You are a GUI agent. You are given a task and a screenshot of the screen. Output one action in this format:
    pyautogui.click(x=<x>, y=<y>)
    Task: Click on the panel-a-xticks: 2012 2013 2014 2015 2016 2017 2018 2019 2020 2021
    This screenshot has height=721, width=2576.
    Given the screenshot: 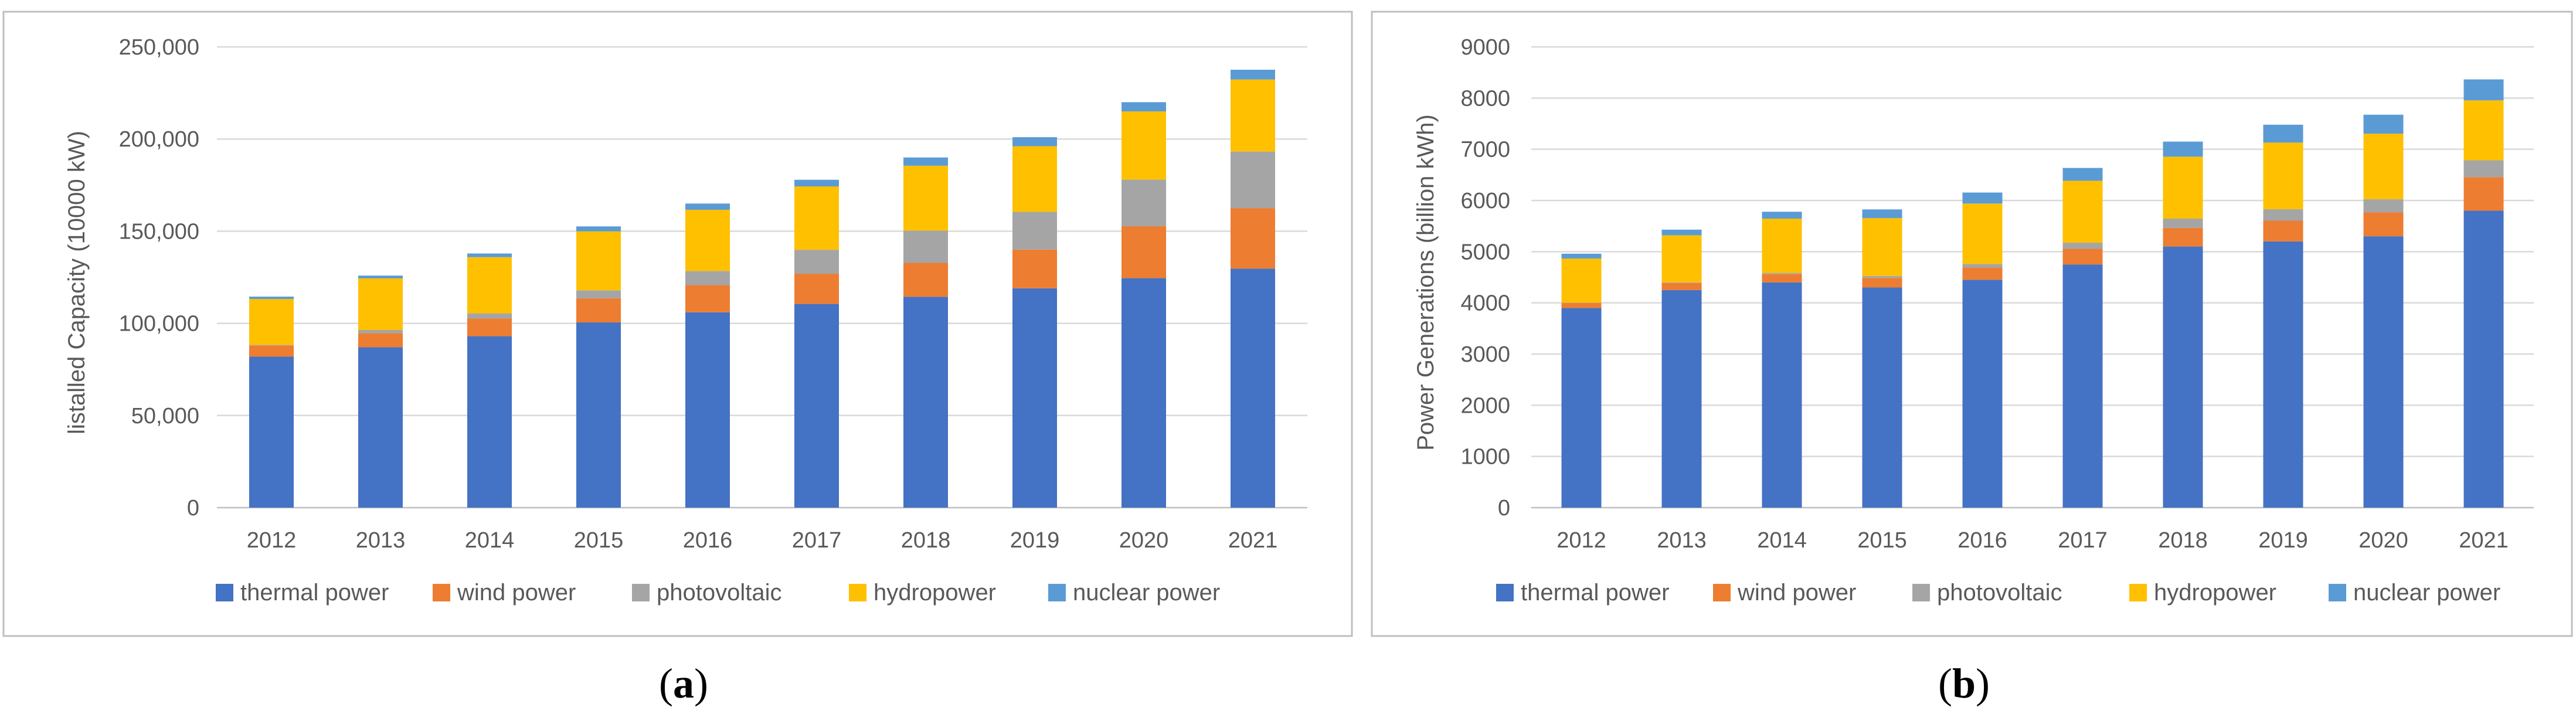 What is the action you would take?
    pyautogui.click(x=763, y=540)
    